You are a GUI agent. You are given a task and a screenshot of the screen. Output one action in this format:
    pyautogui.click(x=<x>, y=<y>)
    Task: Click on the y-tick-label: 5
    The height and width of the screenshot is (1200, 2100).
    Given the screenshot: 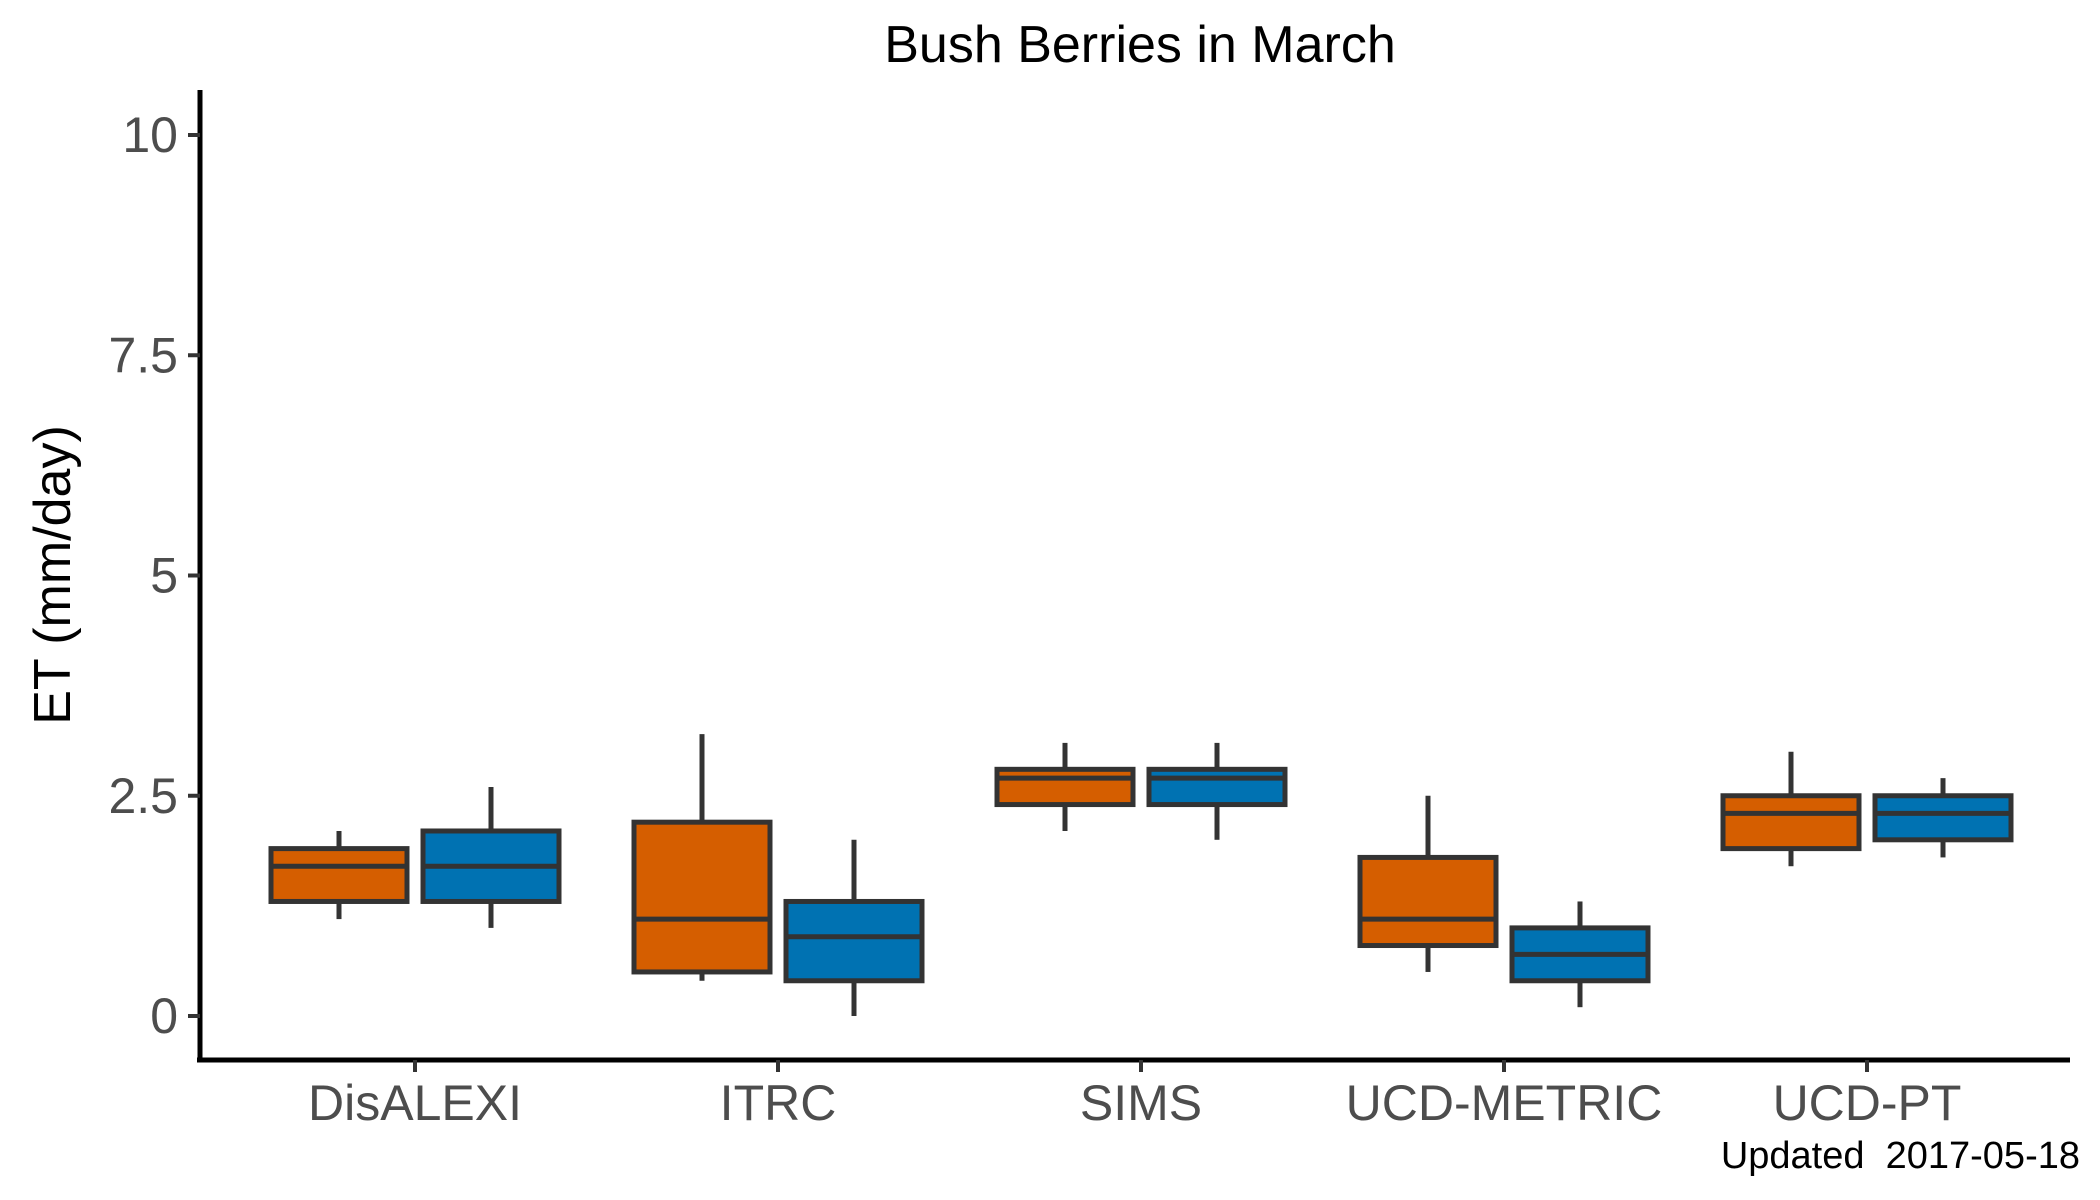 What is the action you would take?
    pyautogui.click(x=164, y=576)
    